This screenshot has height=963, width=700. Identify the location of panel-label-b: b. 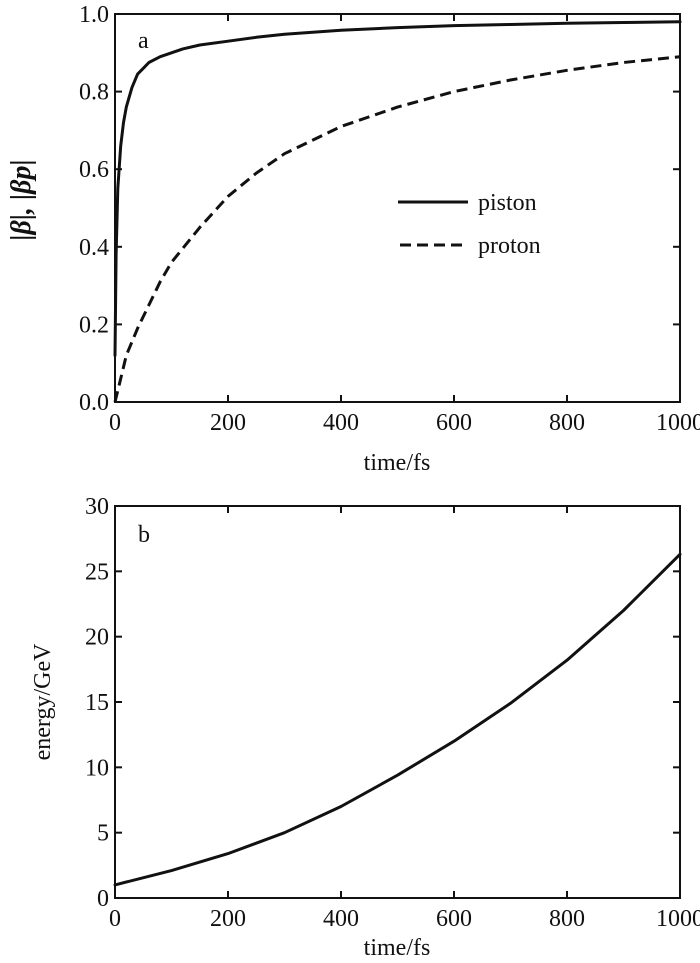
(144, 535).